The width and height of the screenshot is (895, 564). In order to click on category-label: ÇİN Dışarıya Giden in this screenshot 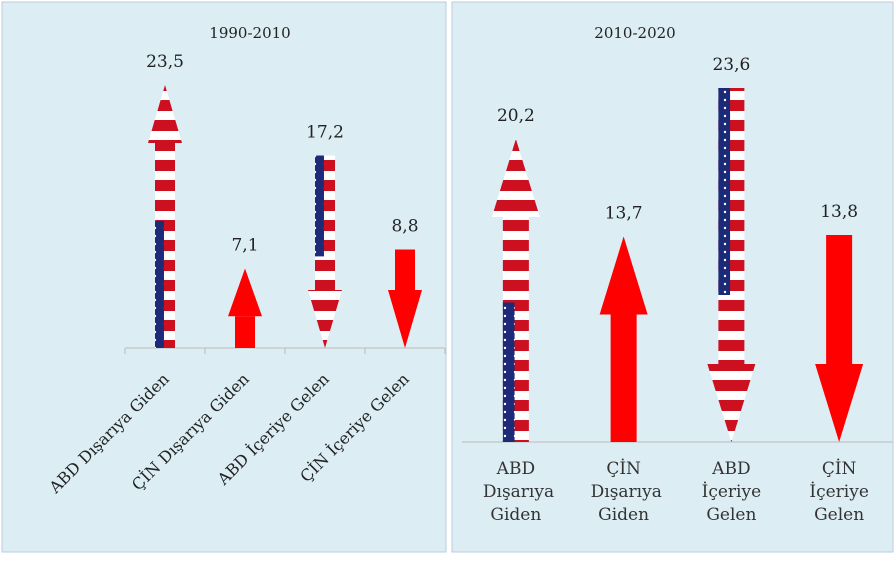, I will do `click(626, 492)`.